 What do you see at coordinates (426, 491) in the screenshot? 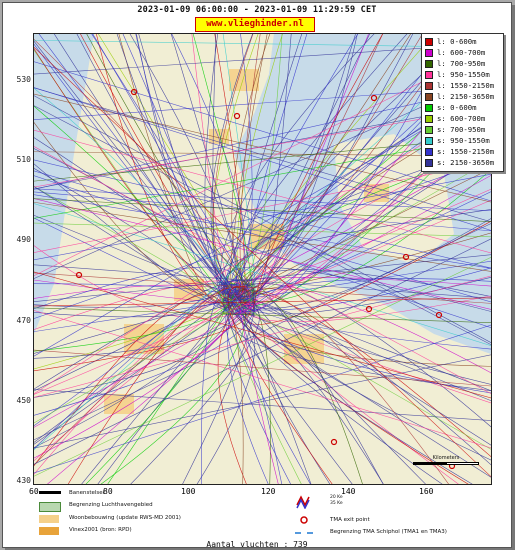
I see `x-tick-label: 160` at bounding box center [426, 491].